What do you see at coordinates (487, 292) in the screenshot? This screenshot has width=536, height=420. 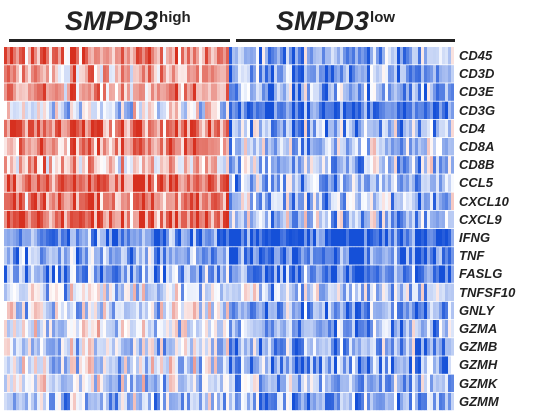 I see `row-label-tnfsf10: TNFSF10` at bounding box center [487, 292].